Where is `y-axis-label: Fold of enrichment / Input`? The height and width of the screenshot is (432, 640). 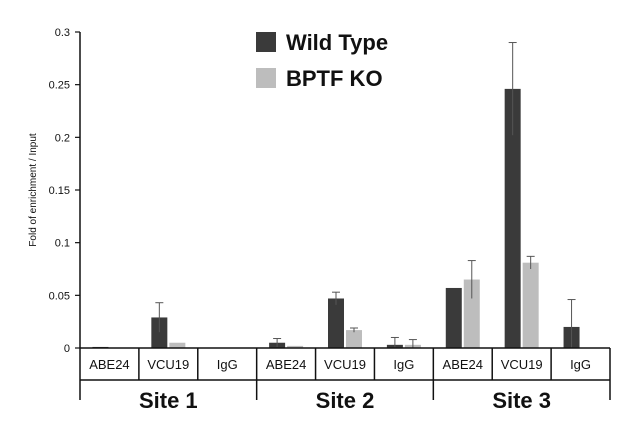
y-axis-label: Fold of enrichment / Input is located at coordinates (33, 190).